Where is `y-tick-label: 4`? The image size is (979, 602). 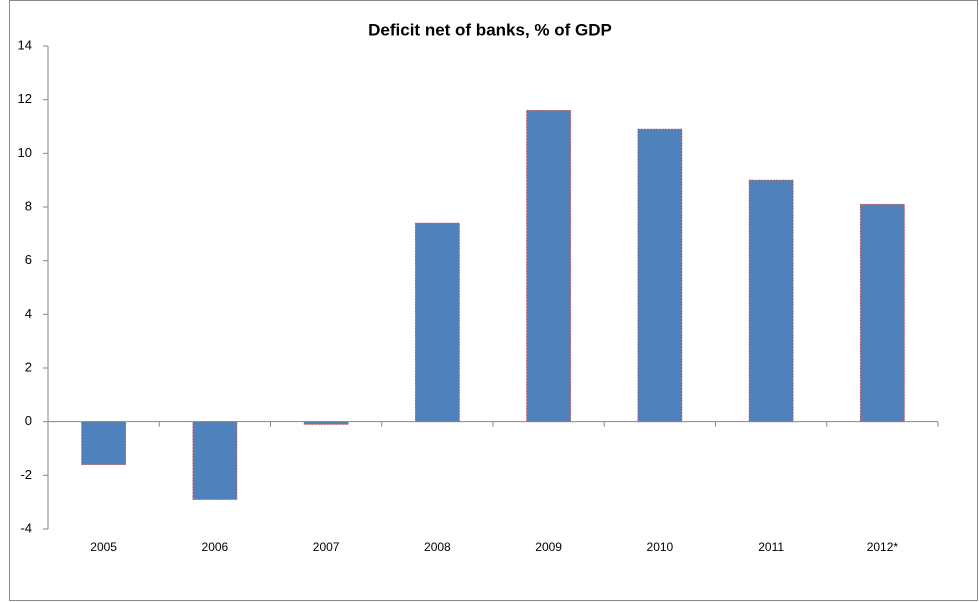
y-tick-label: 4 is located at coordinates (28, 313).